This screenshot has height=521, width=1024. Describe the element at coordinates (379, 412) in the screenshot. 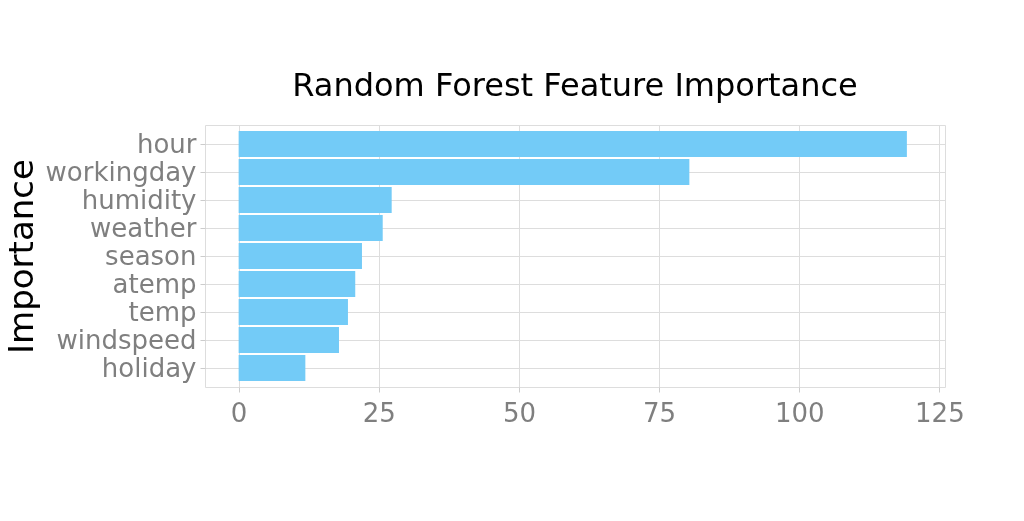

I see `x-tick-label: 25` at that location.